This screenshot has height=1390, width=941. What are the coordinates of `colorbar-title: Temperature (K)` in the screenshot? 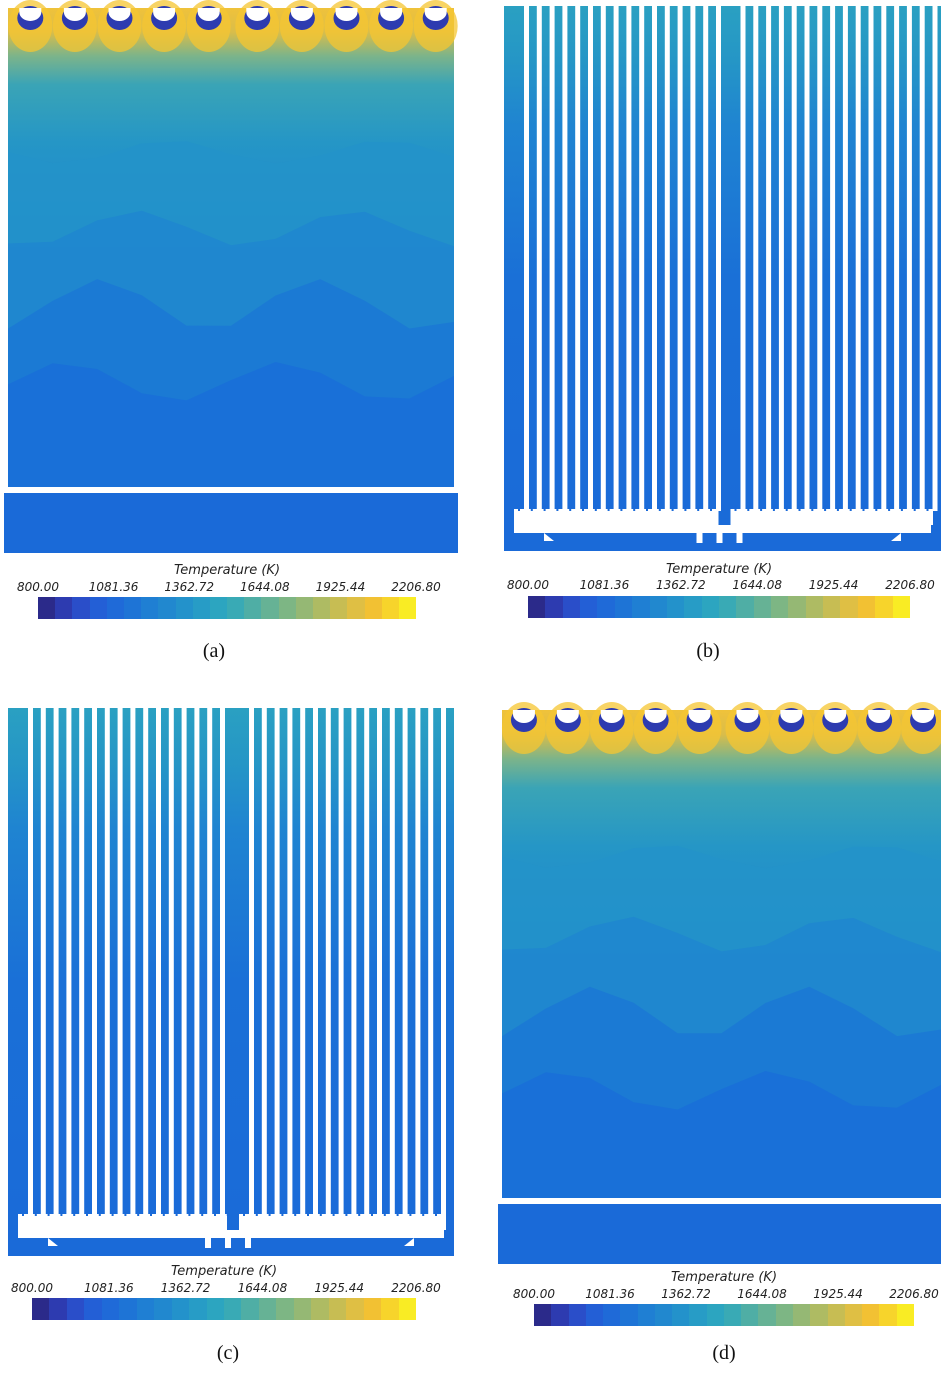 It's located at (719, 569).